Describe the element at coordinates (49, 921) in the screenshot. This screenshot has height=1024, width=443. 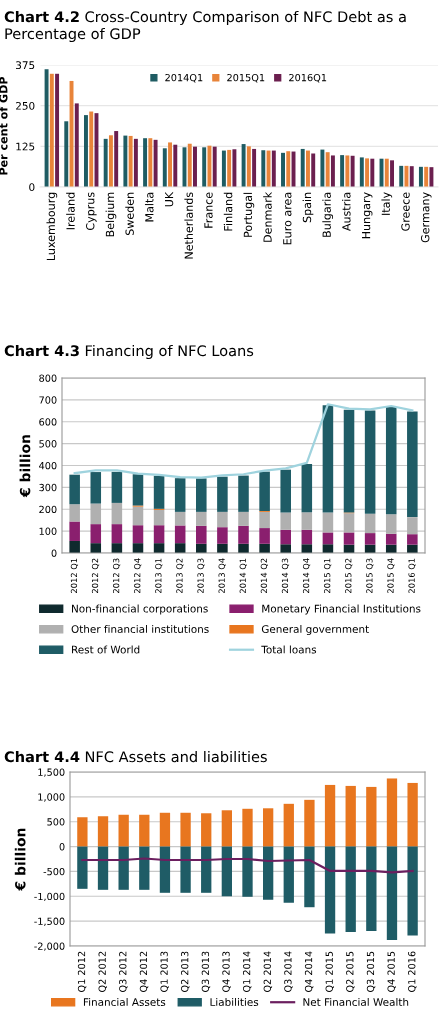
I see `y-tick-label: -1,500` at that location.